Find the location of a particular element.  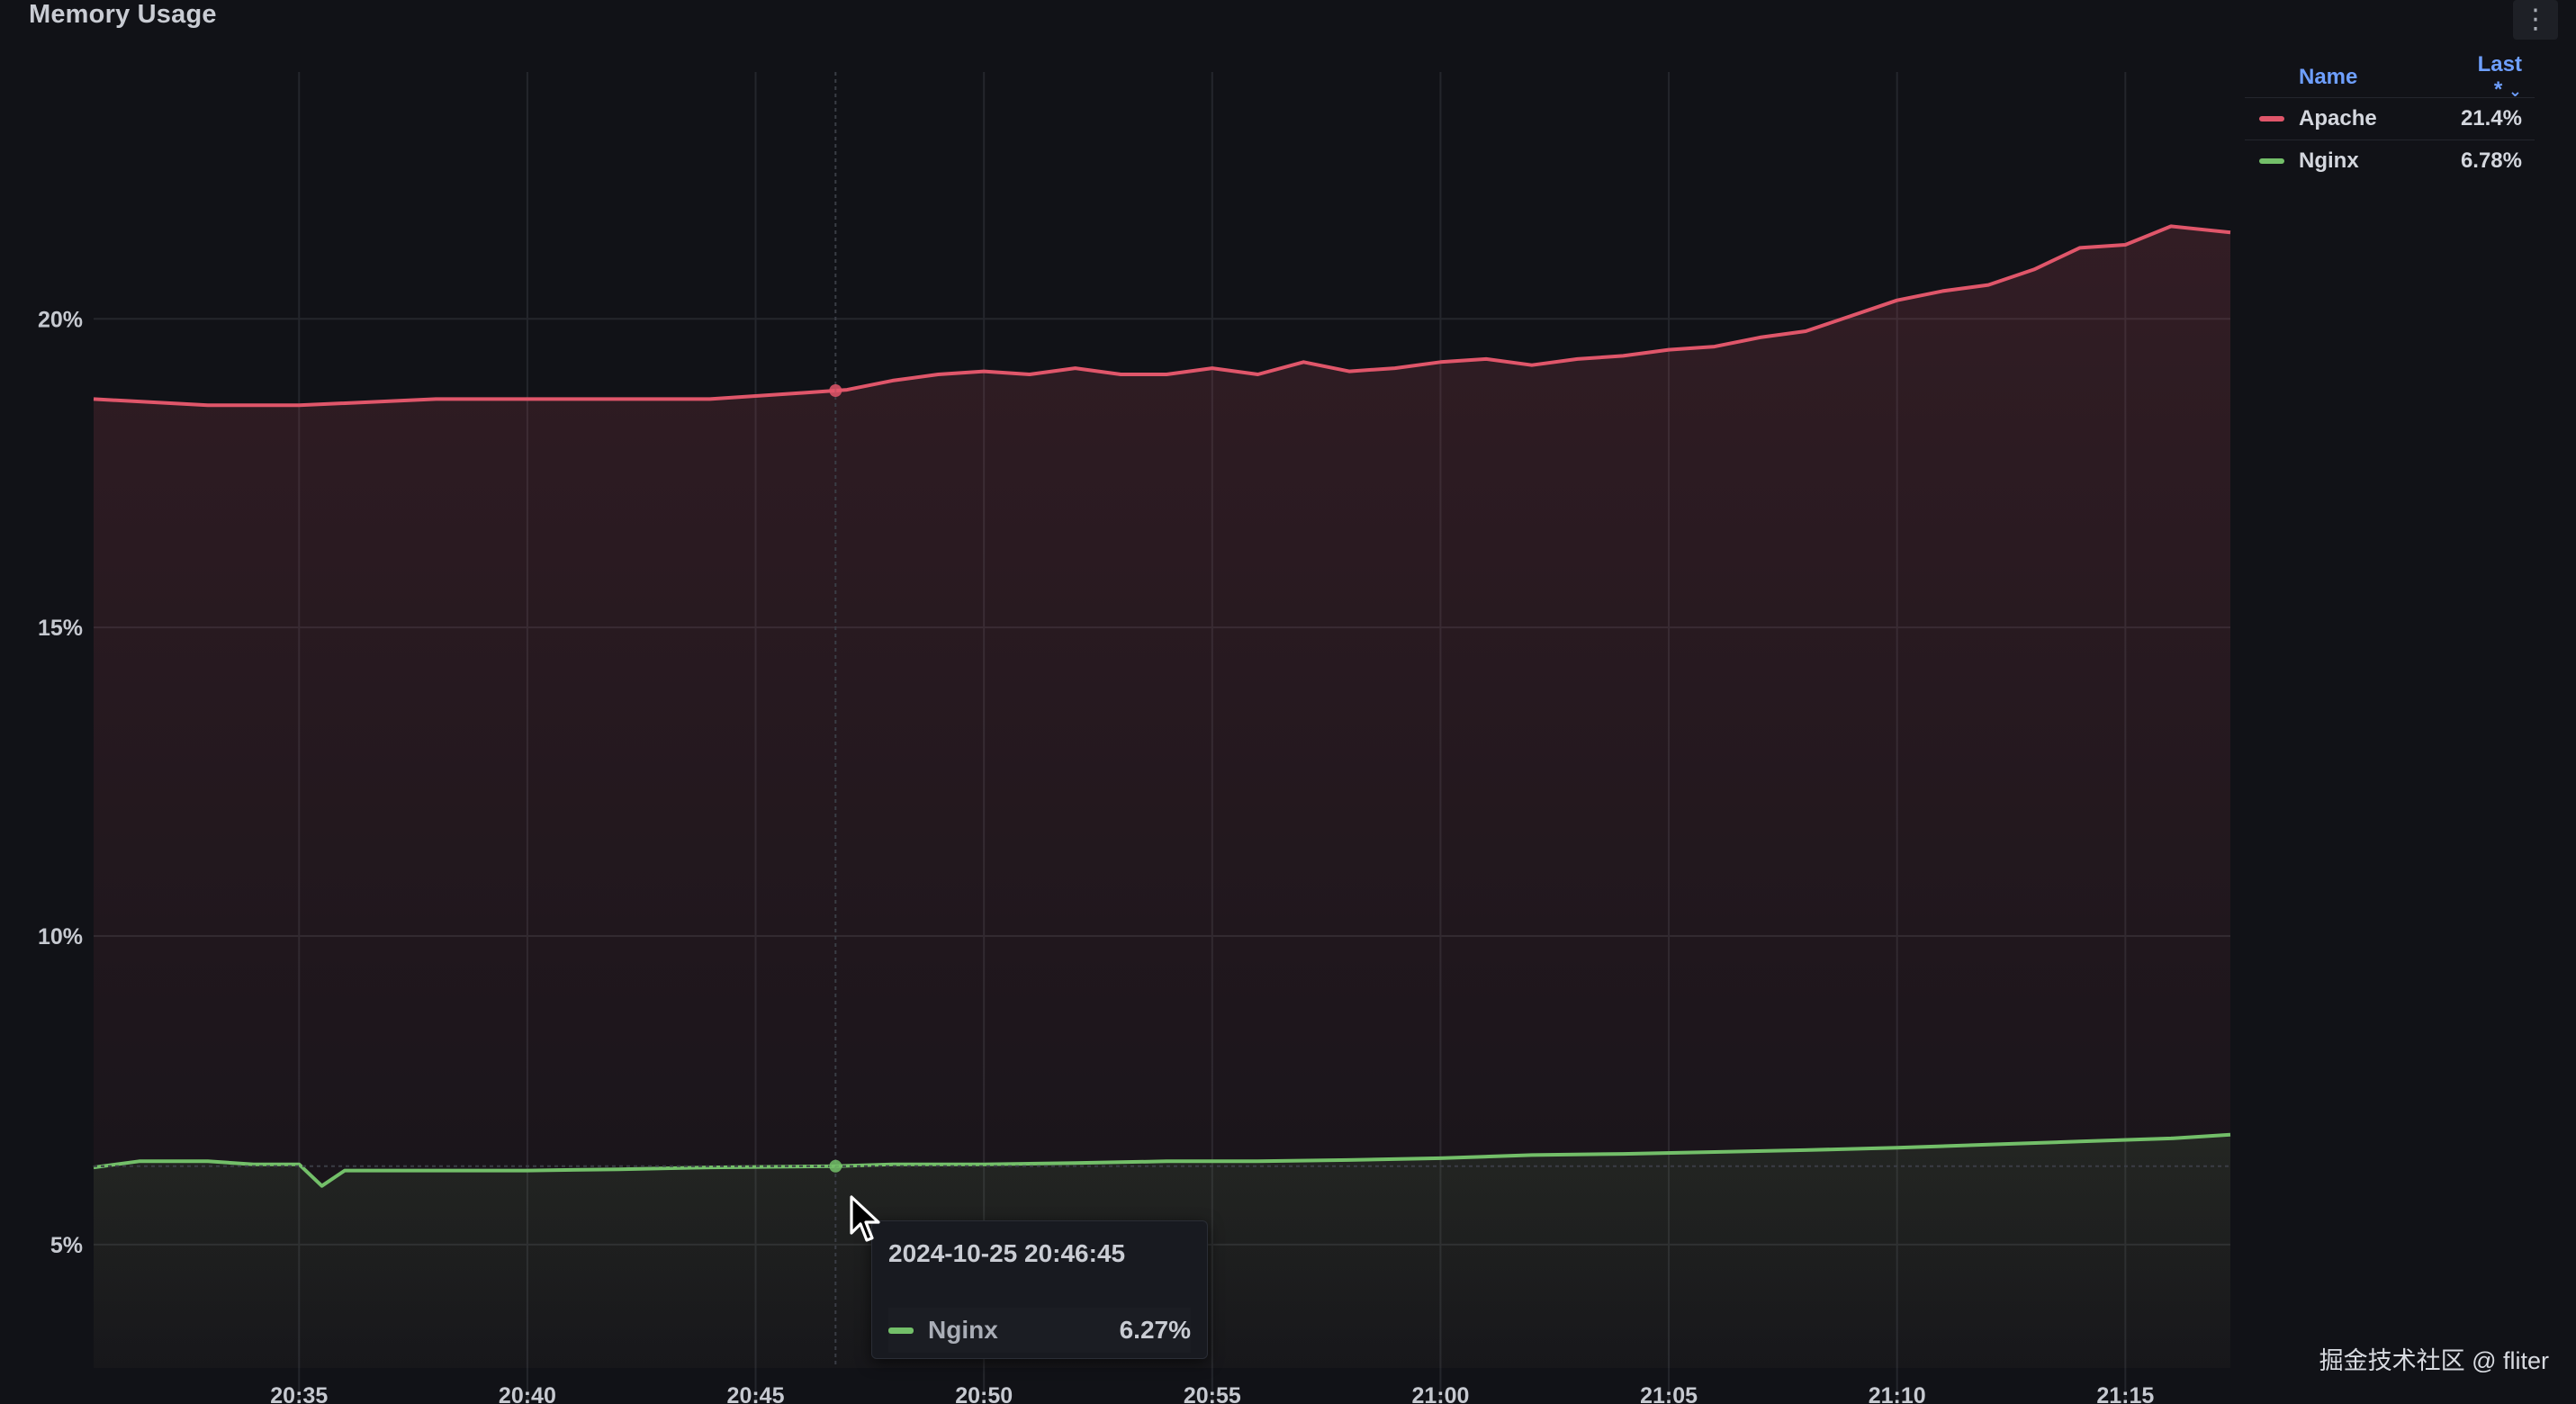

mouse-pointer-icon is located at coordinates (865, 1218).